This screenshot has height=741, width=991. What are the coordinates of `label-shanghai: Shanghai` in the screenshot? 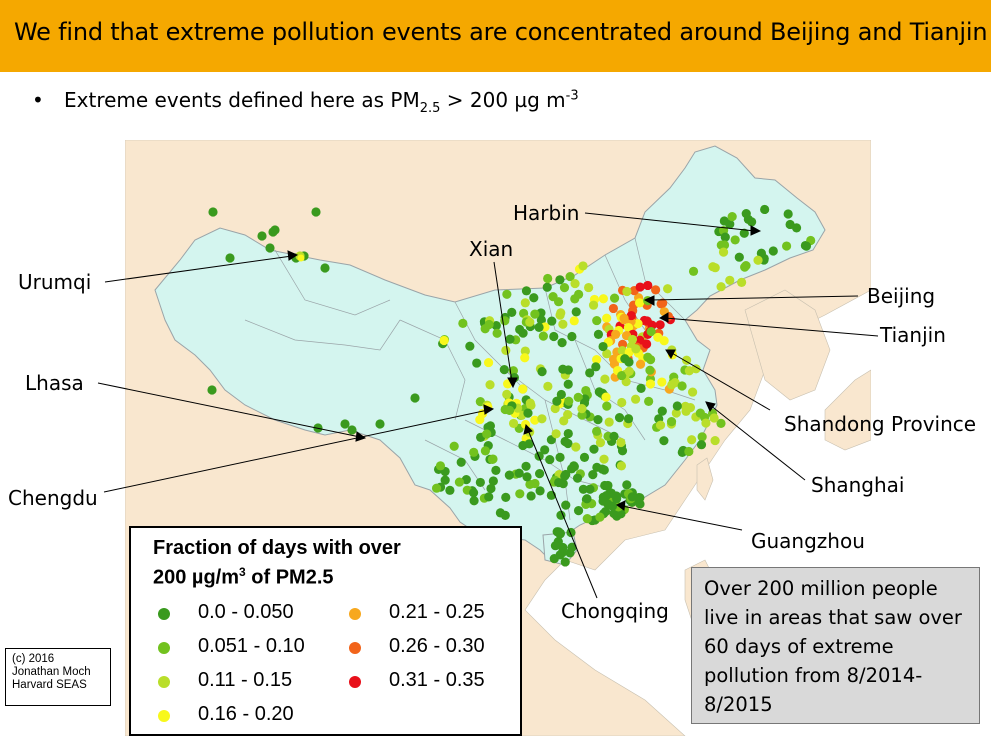 It's located at (858, 485).